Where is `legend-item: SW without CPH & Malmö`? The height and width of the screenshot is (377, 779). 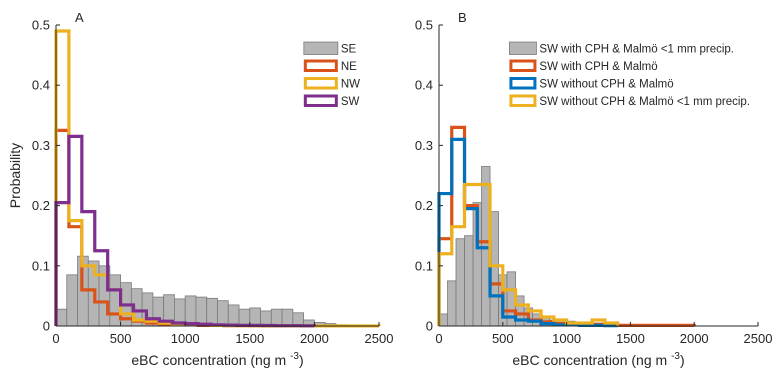 legend-item: SW without CPH & Malmö is located at coordinates (591, 84).